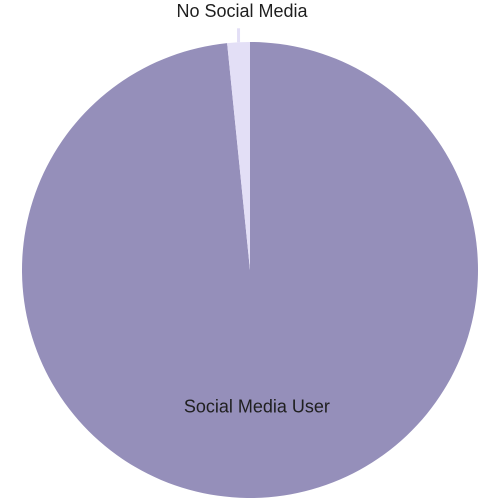 The width and height of the screenshot is (500, 500). What do you see at coordinates (242, 11) in the screenshot?
I see `slice-label-no-social-media: No Social Media` at bounding box center [242, 11].